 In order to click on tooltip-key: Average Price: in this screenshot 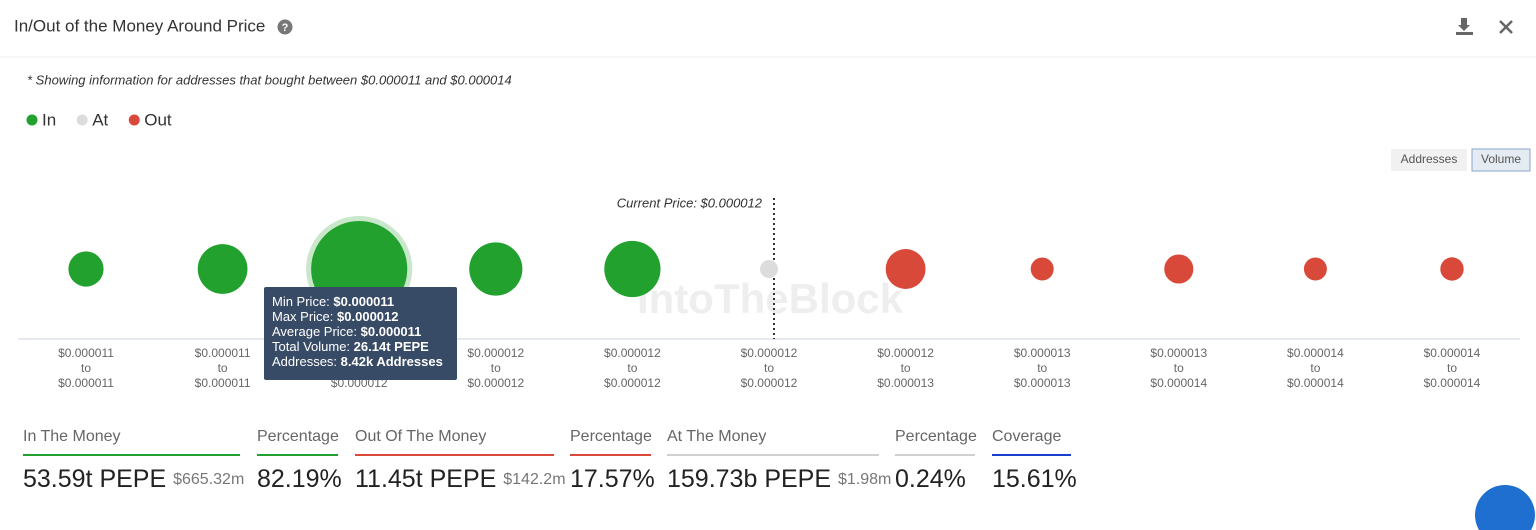, I will do `click(314, 331)`.